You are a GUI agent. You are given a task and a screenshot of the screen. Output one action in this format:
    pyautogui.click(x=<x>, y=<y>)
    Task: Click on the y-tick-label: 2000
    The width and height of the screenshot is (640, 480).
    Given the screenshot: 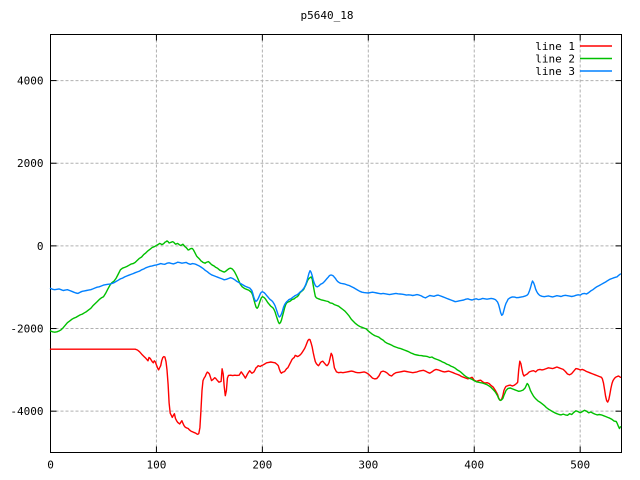 What is the action you would take?
    pyautogui.click(x=30, y=163)
    